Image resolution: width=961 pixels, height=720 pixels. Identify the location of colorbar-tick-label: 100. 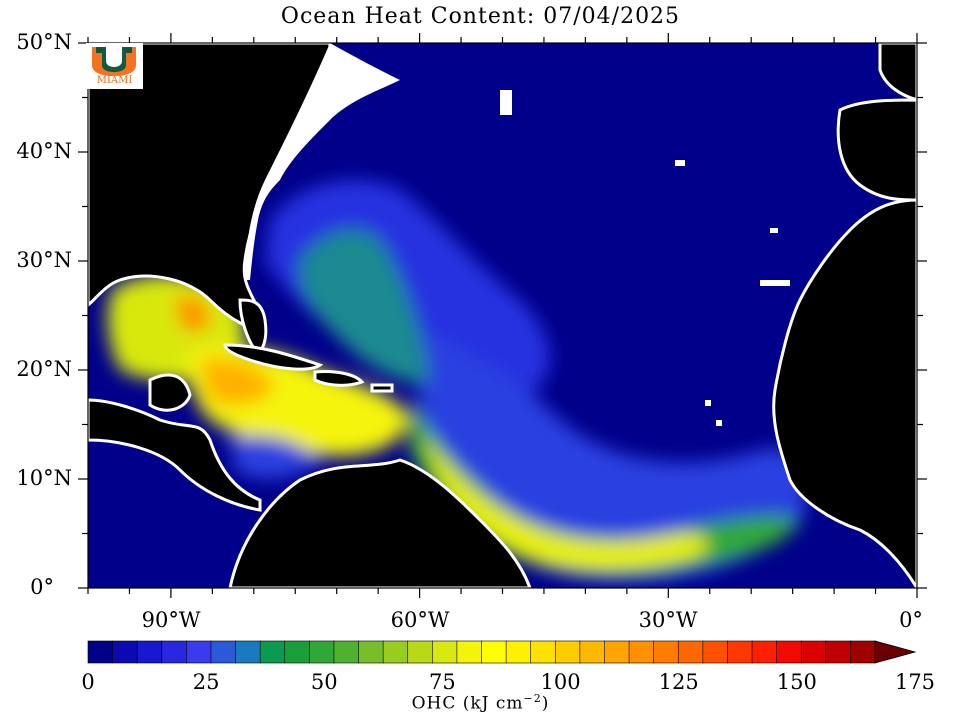
(560, 682).